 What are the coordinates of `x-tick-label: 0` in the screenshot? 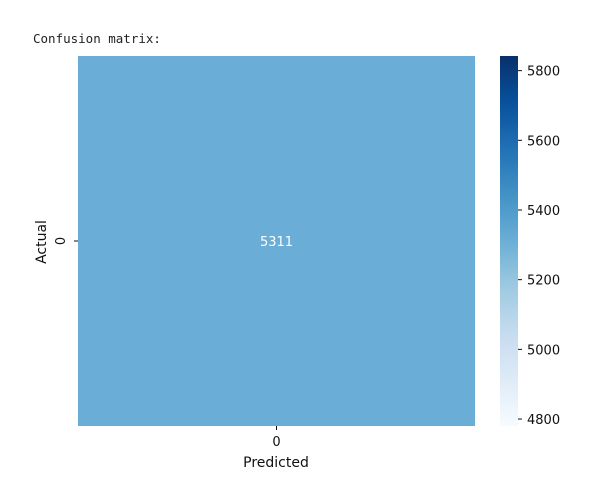 It's located at (276, 442).